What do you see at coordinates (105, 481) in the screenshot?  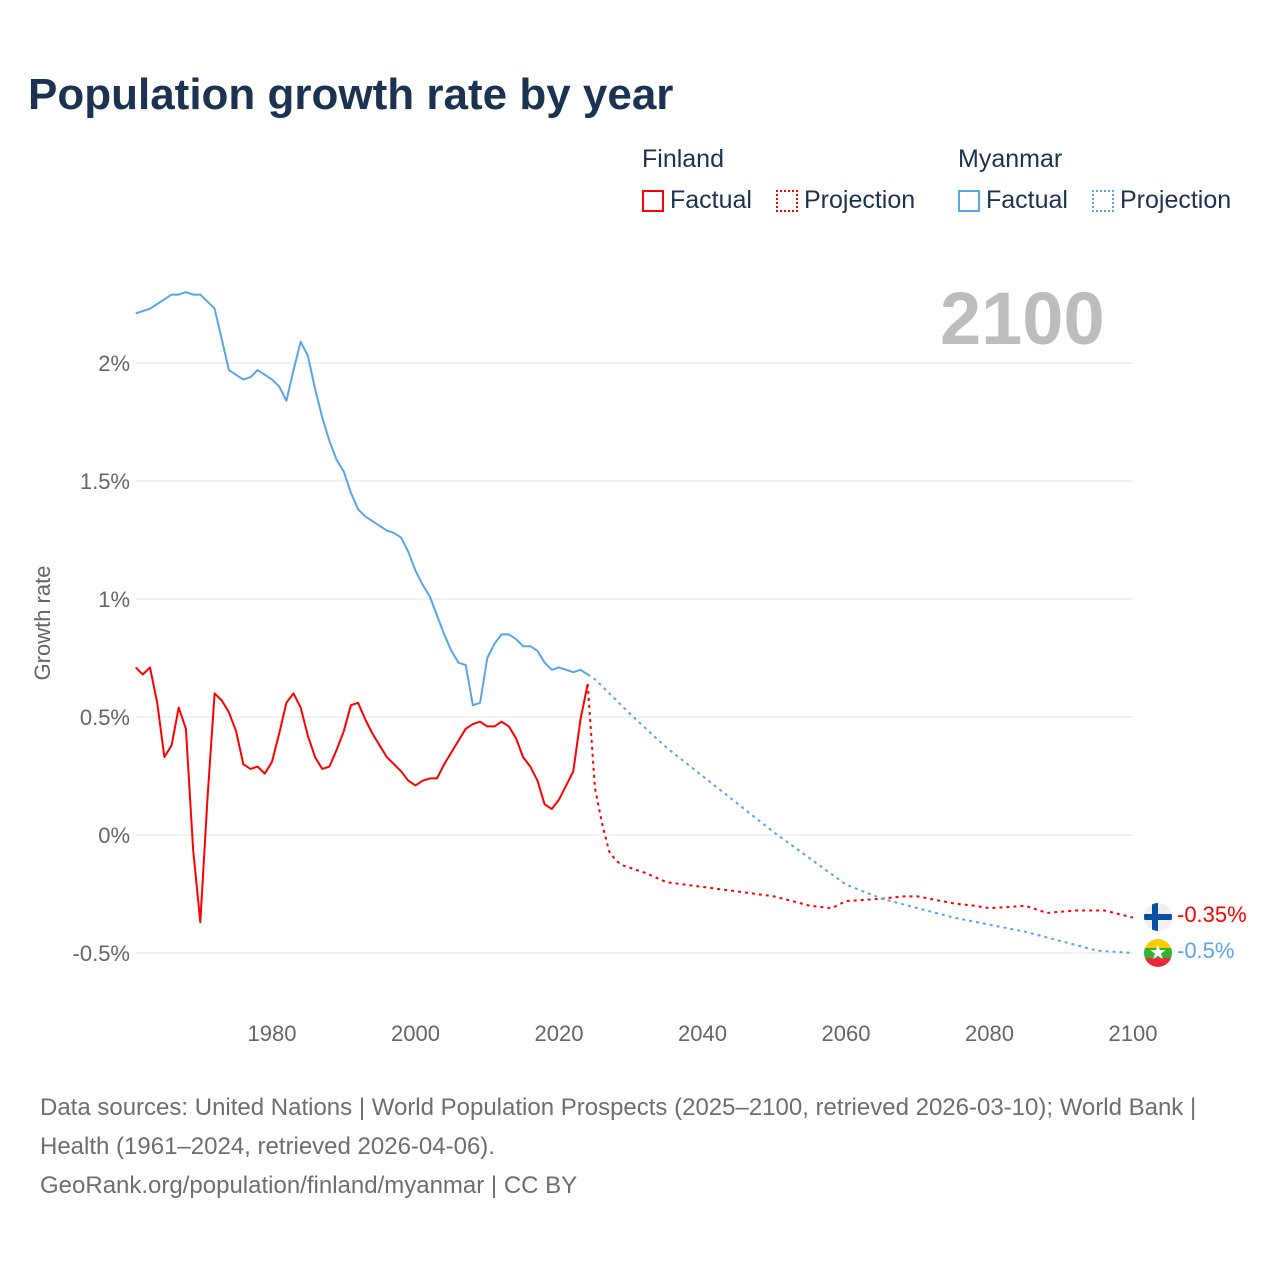 I see `y-tick-label: 1.5%` at bounding box center [105, 481].